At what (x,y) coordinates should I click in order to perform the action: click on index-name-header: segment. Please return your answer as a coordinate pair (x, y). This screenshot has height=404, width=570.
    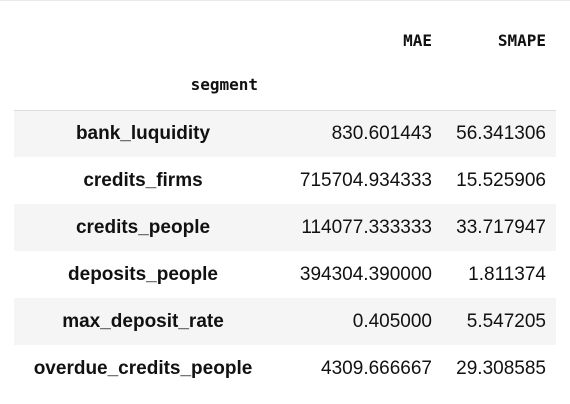
    Looking at the image, I should click on (224, 85).